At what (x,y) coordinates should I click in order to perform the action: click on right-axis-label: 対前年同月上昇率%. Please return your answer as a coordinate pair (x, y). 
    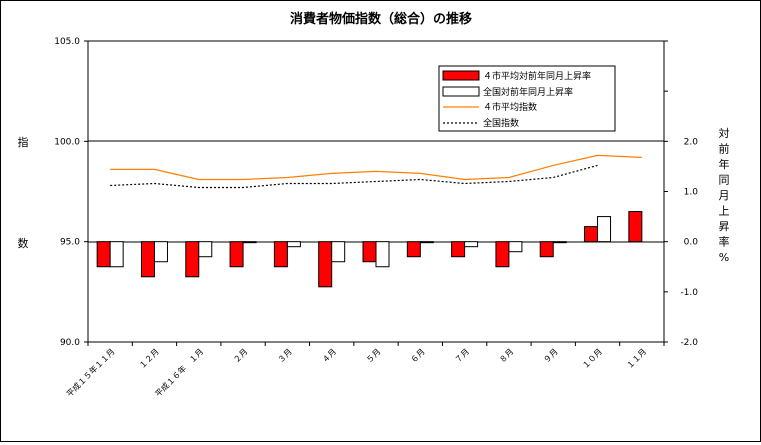
    Looking at the image, I should click on (724, 195).